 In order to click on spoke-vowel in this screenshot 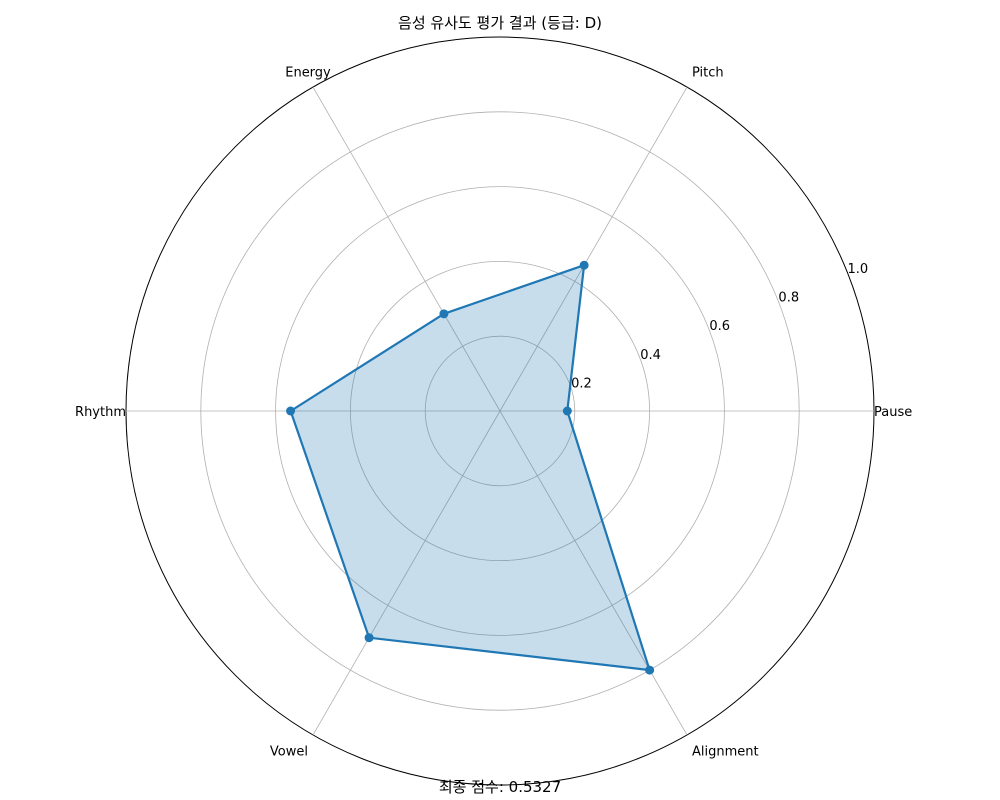, I will do `click(406, 573)`.